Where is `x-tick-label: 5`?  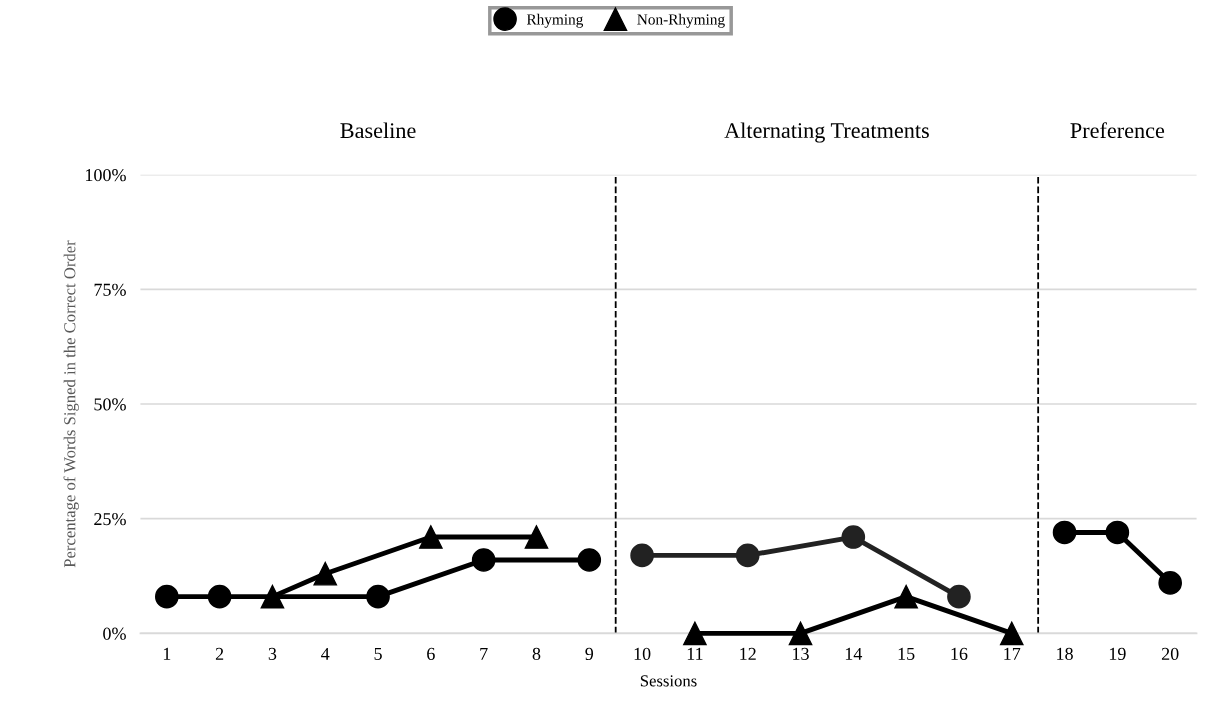 x-tick-label: 5 is located at coordinates (378, 653).